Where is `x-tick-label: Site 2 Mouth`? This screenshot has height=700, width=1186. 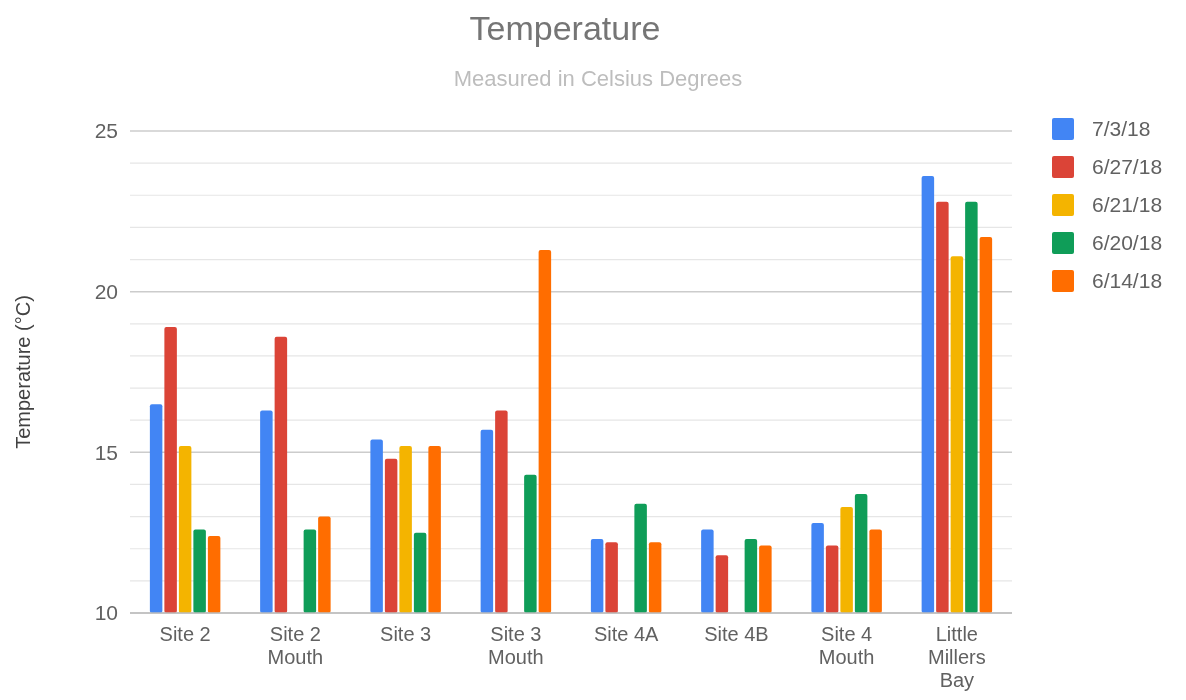
x-tick-label: Site 2 Mouth is located at coordinates (295, 645).